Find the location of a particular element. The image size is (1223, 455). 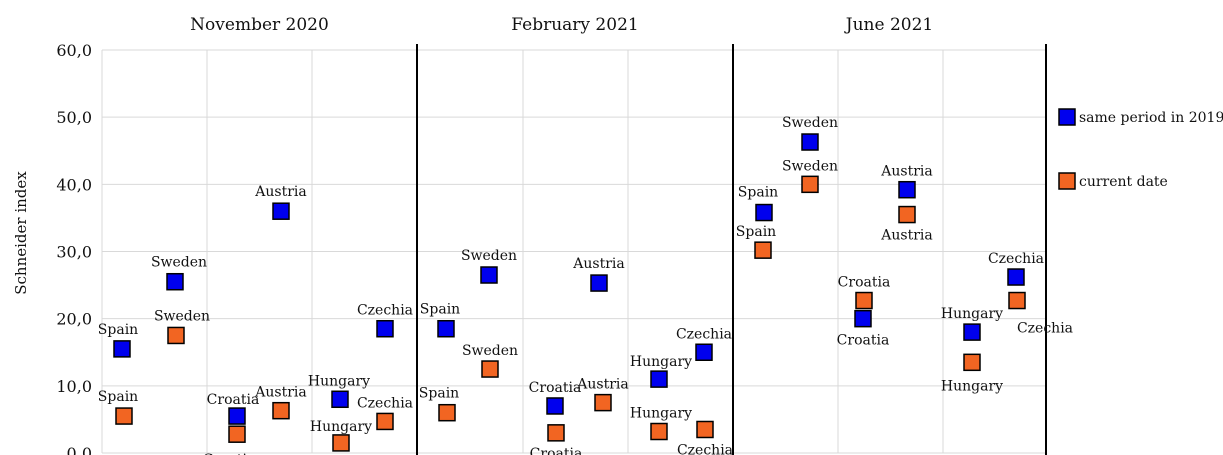

y-tick-label: 0,0 is located at coordinates (79, 449).